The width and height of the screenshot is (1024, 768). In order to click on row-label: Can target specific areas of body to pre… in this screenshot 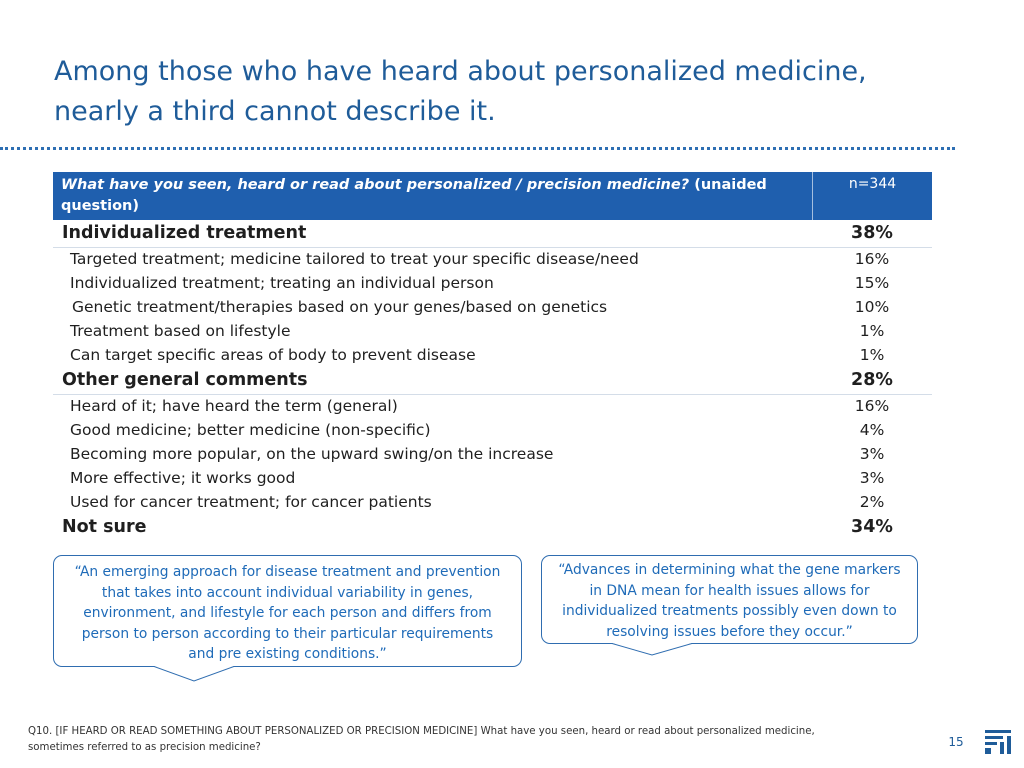, I will do `click(273, 355)`.